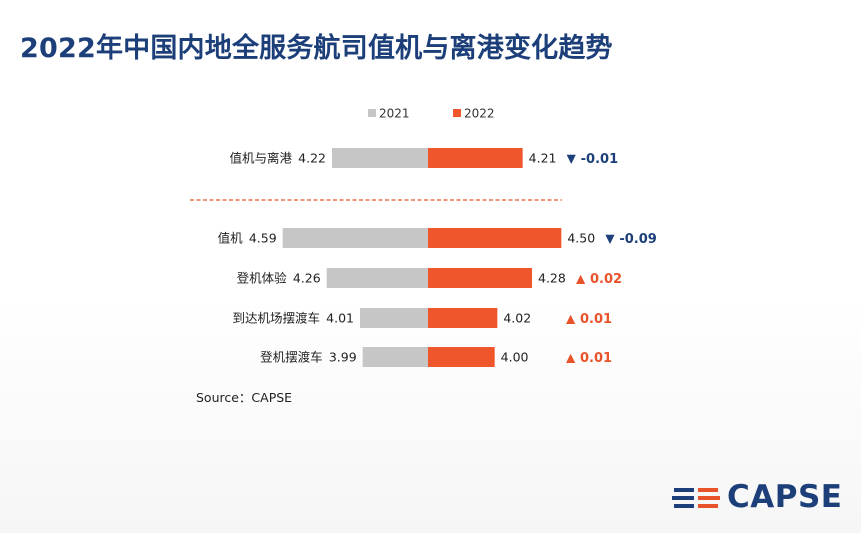 The image size is (861, 533). Describe the element at coordinates (394, 114) in the screenshot. I see `legend-label-2021: 2021` at that location.